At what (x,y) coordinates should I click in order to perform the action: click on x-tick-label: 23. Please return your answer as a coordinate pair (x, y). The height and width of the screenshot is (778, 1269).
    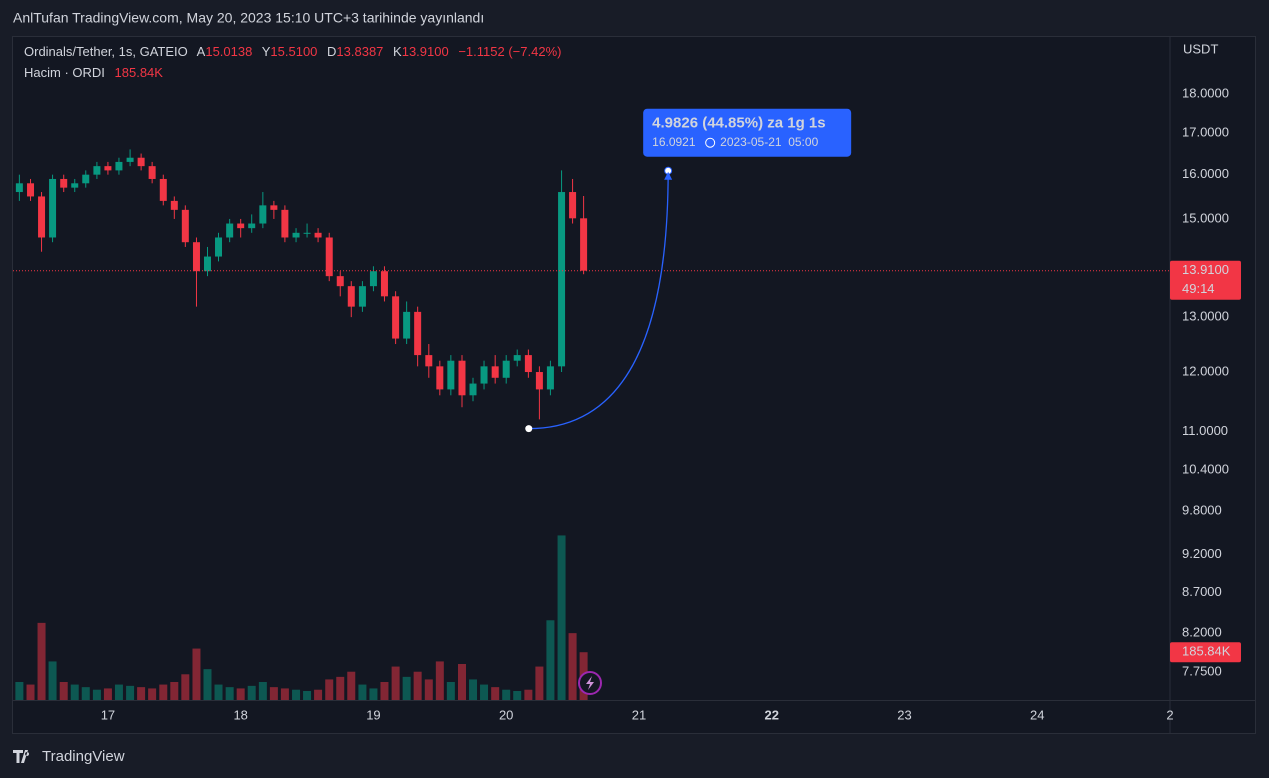
    Looking at the image, I should click on (904, 714).